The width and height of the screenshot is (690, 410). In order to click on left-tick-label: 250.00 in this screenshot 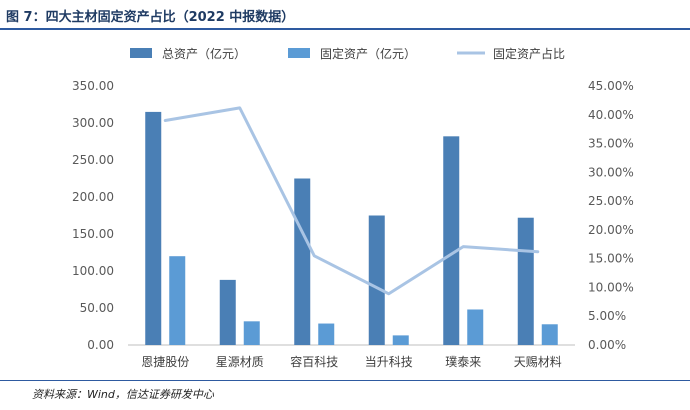, I will do `click(93, 160)`.